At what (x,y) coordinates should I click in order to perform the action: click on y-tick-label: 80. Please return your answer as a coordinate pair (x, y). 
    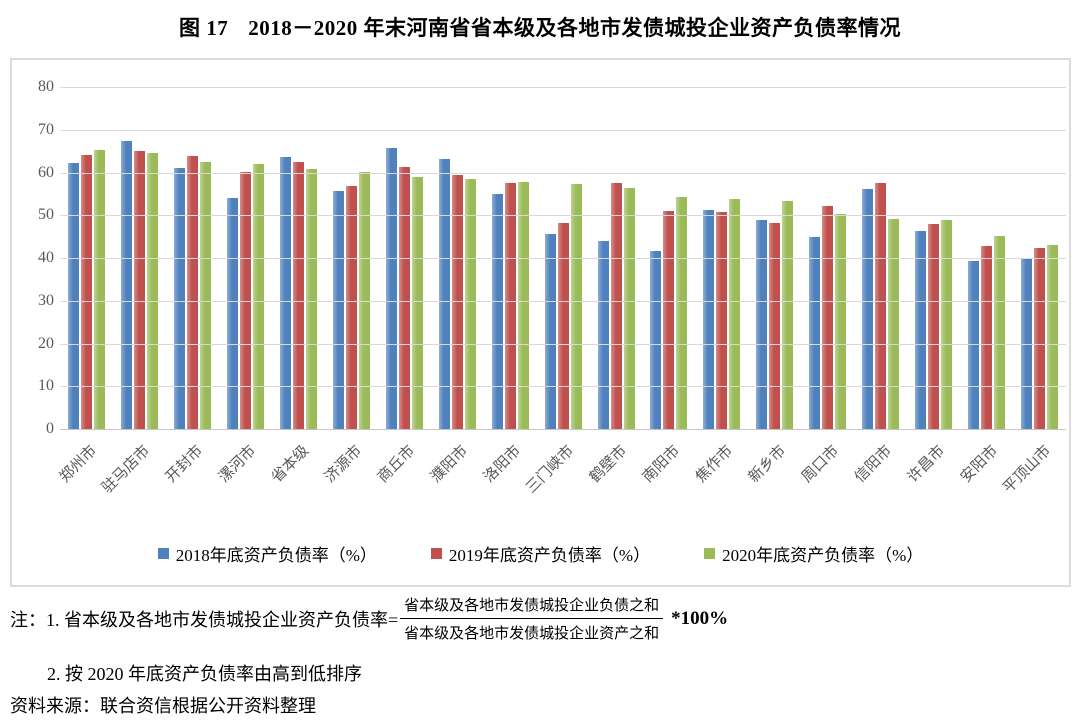
    Looking at the image, I should click on (46, 86).